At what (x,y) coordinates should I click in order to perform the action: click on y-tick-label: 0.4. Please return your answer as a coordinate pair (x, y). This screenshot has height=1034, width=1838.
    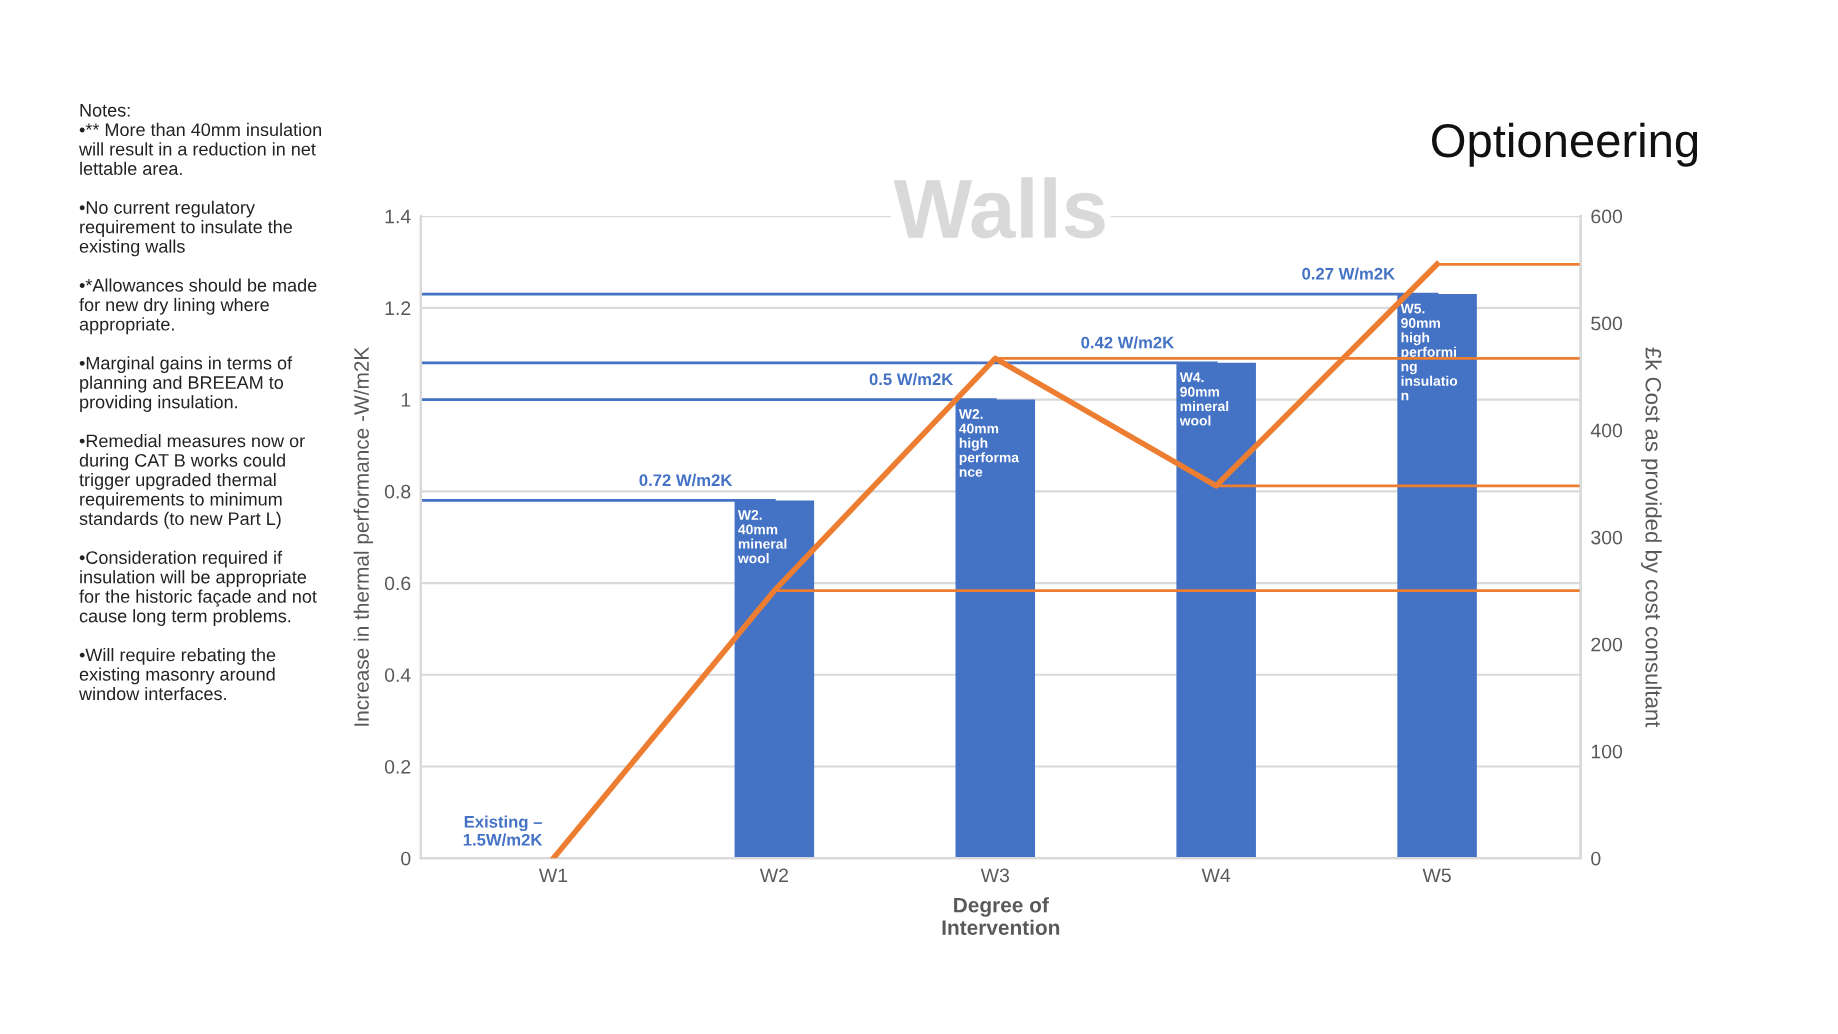
    Looking at the image, I should click on (397, 675).